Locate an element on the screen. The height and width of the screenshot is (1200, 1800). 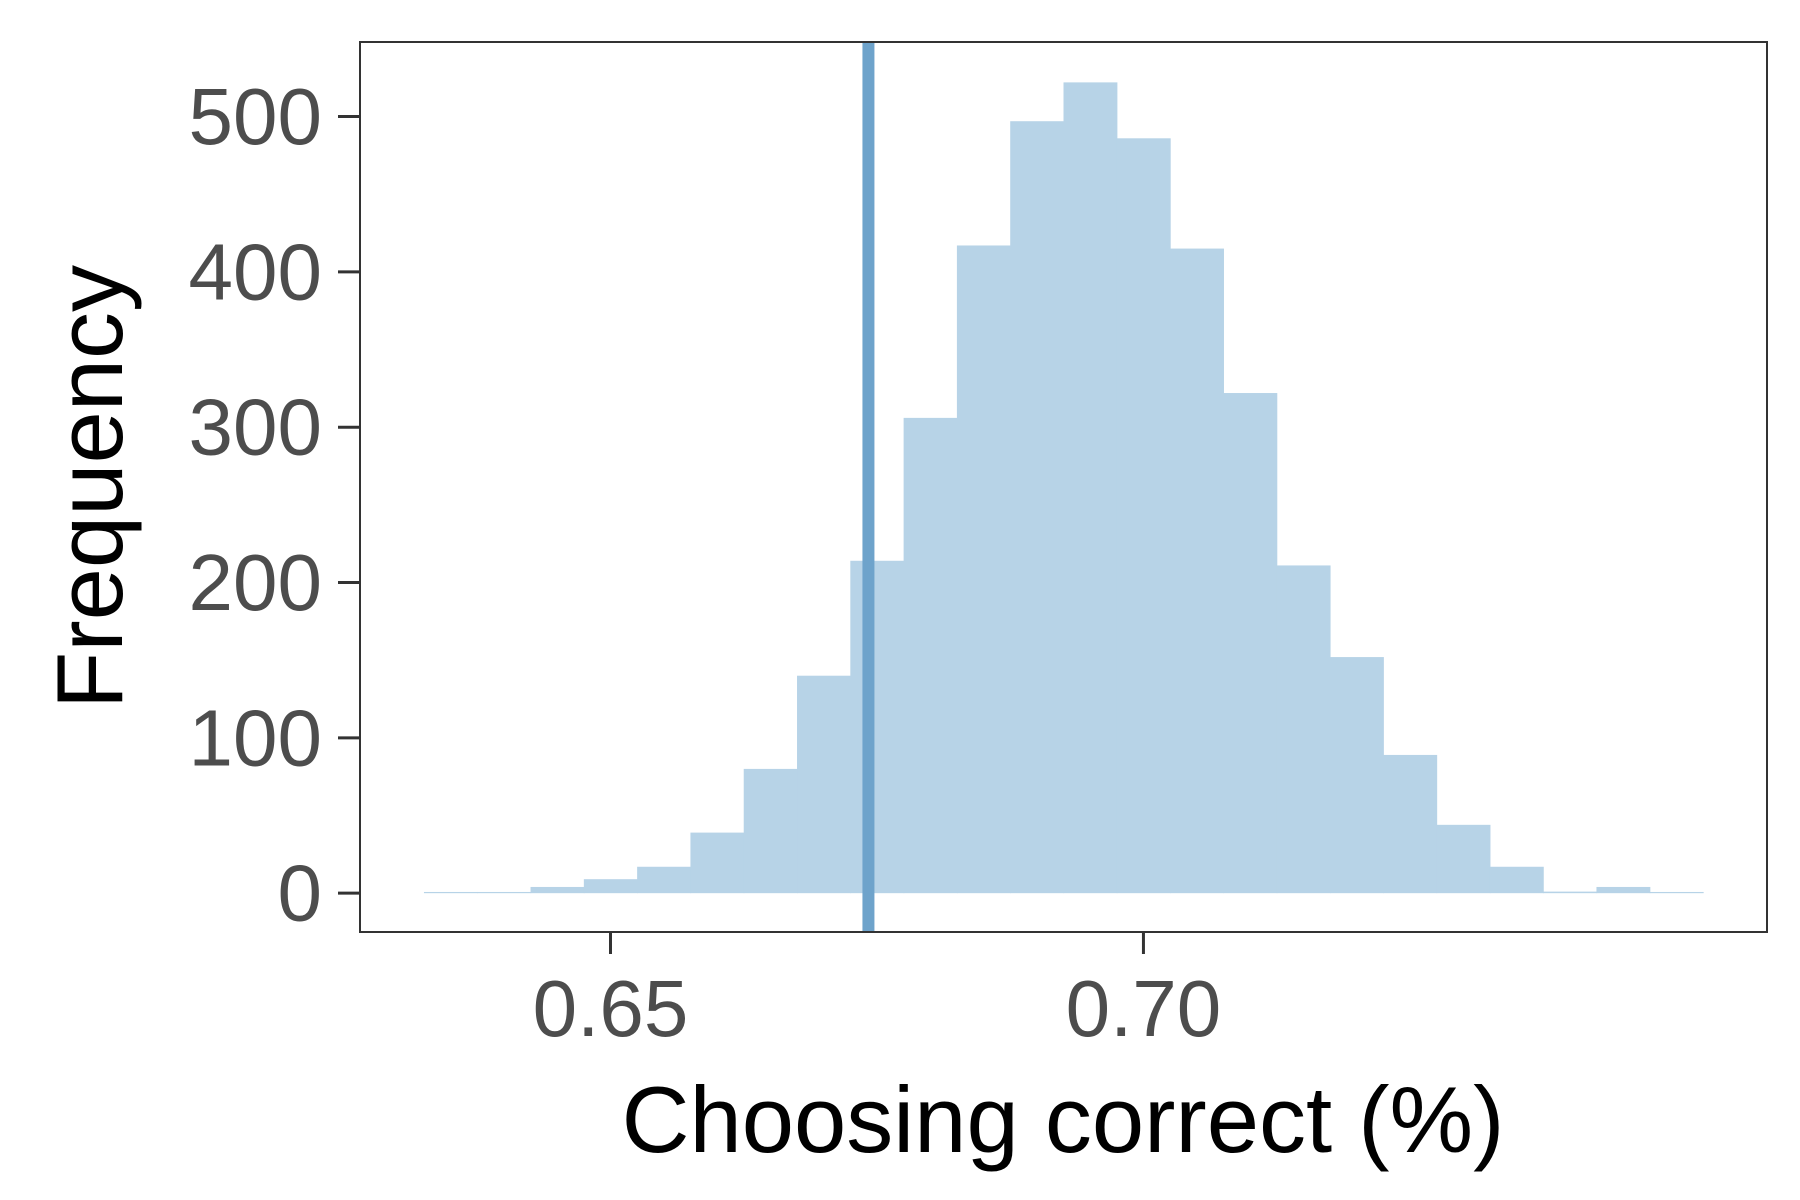
y-tick-label: 300 is located at coordinates (255, 427).